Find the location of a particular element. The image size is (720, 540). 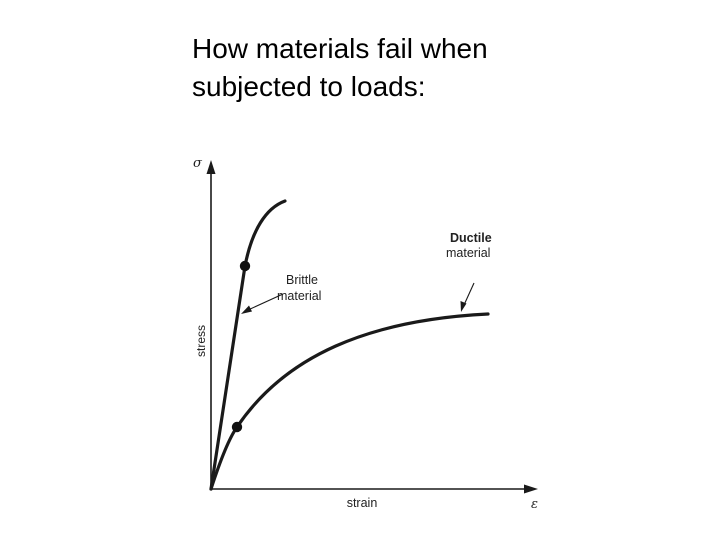

brittle-marker-point is located at coordinates (245, 266).